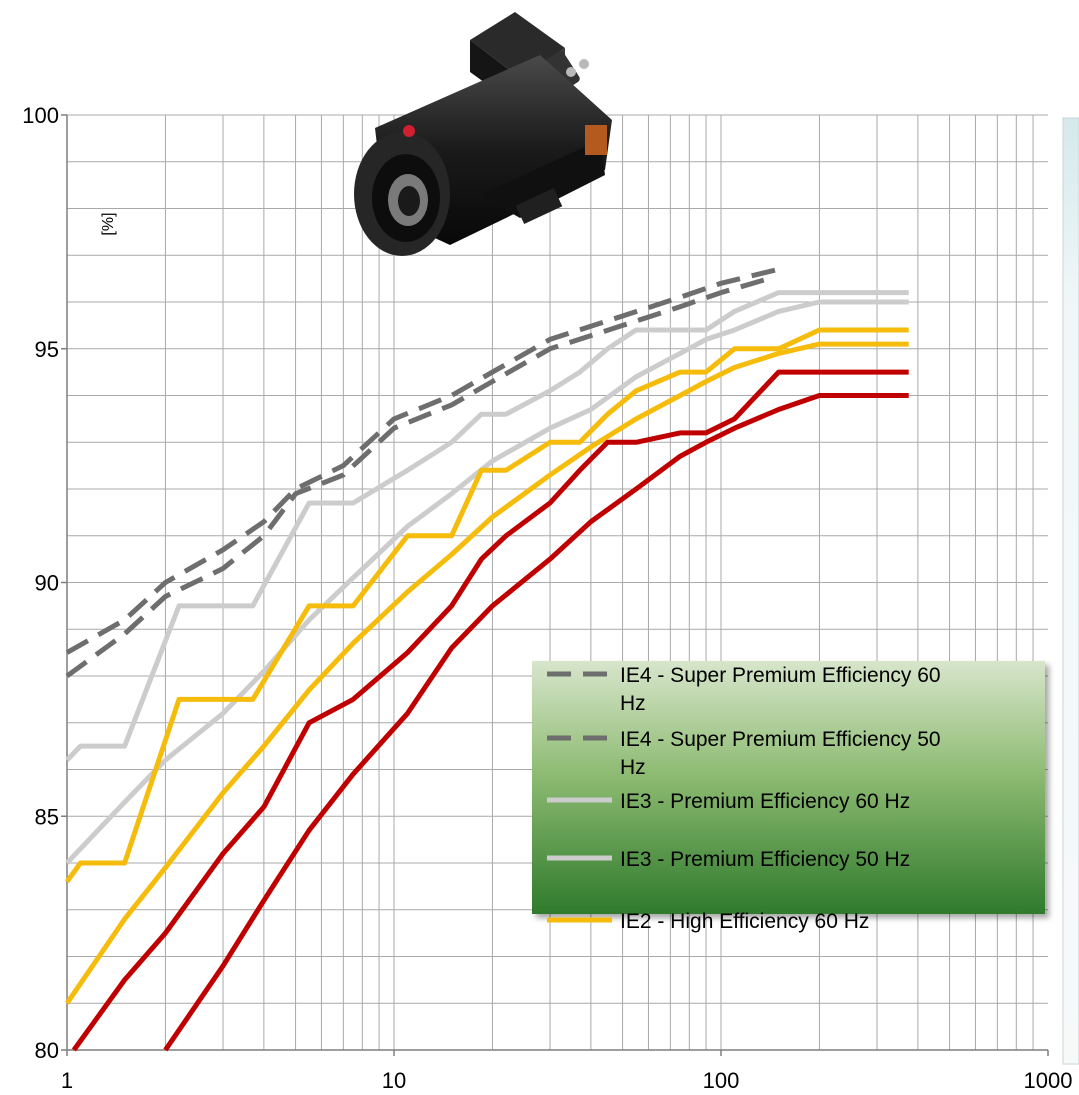 Image resolution: width=1079 pixels, height=1095 pixels. What do you see at coordinates (47, 816) in the screenshot?
I see `y-tick-label: 85` at bounding box center [47, 816].